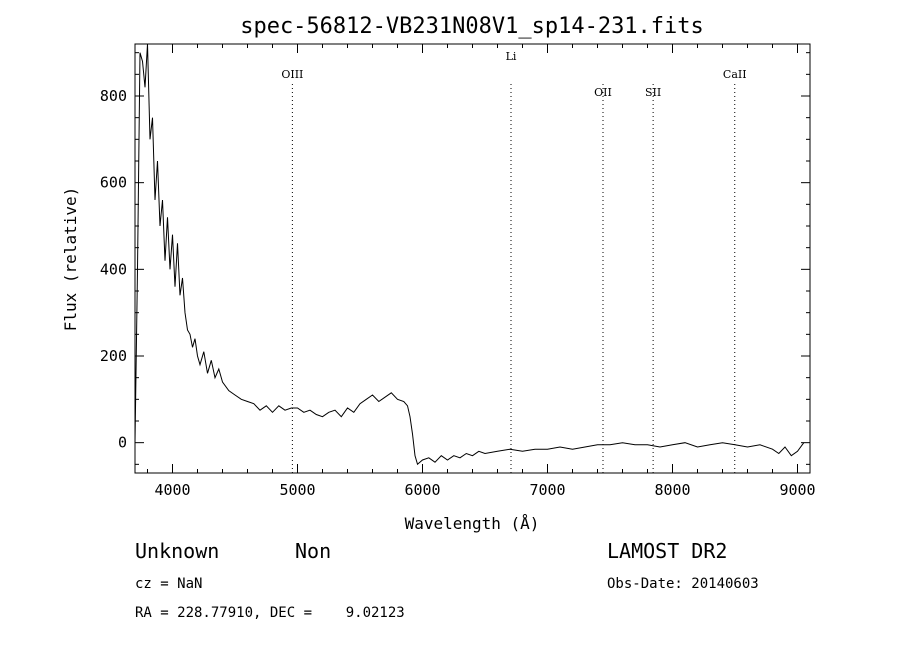  I want to click on x-tick-label: 4000, so click(172, 490).